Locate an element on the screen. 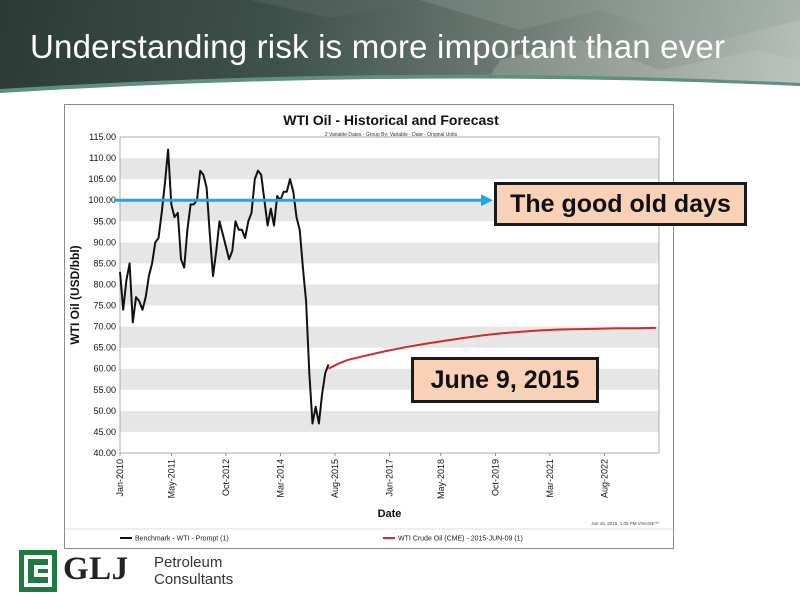 This screenshot has height=600, width=800. y-axis-label: WTI Oil (USD/bbl) is located at coordinates (75, 294).